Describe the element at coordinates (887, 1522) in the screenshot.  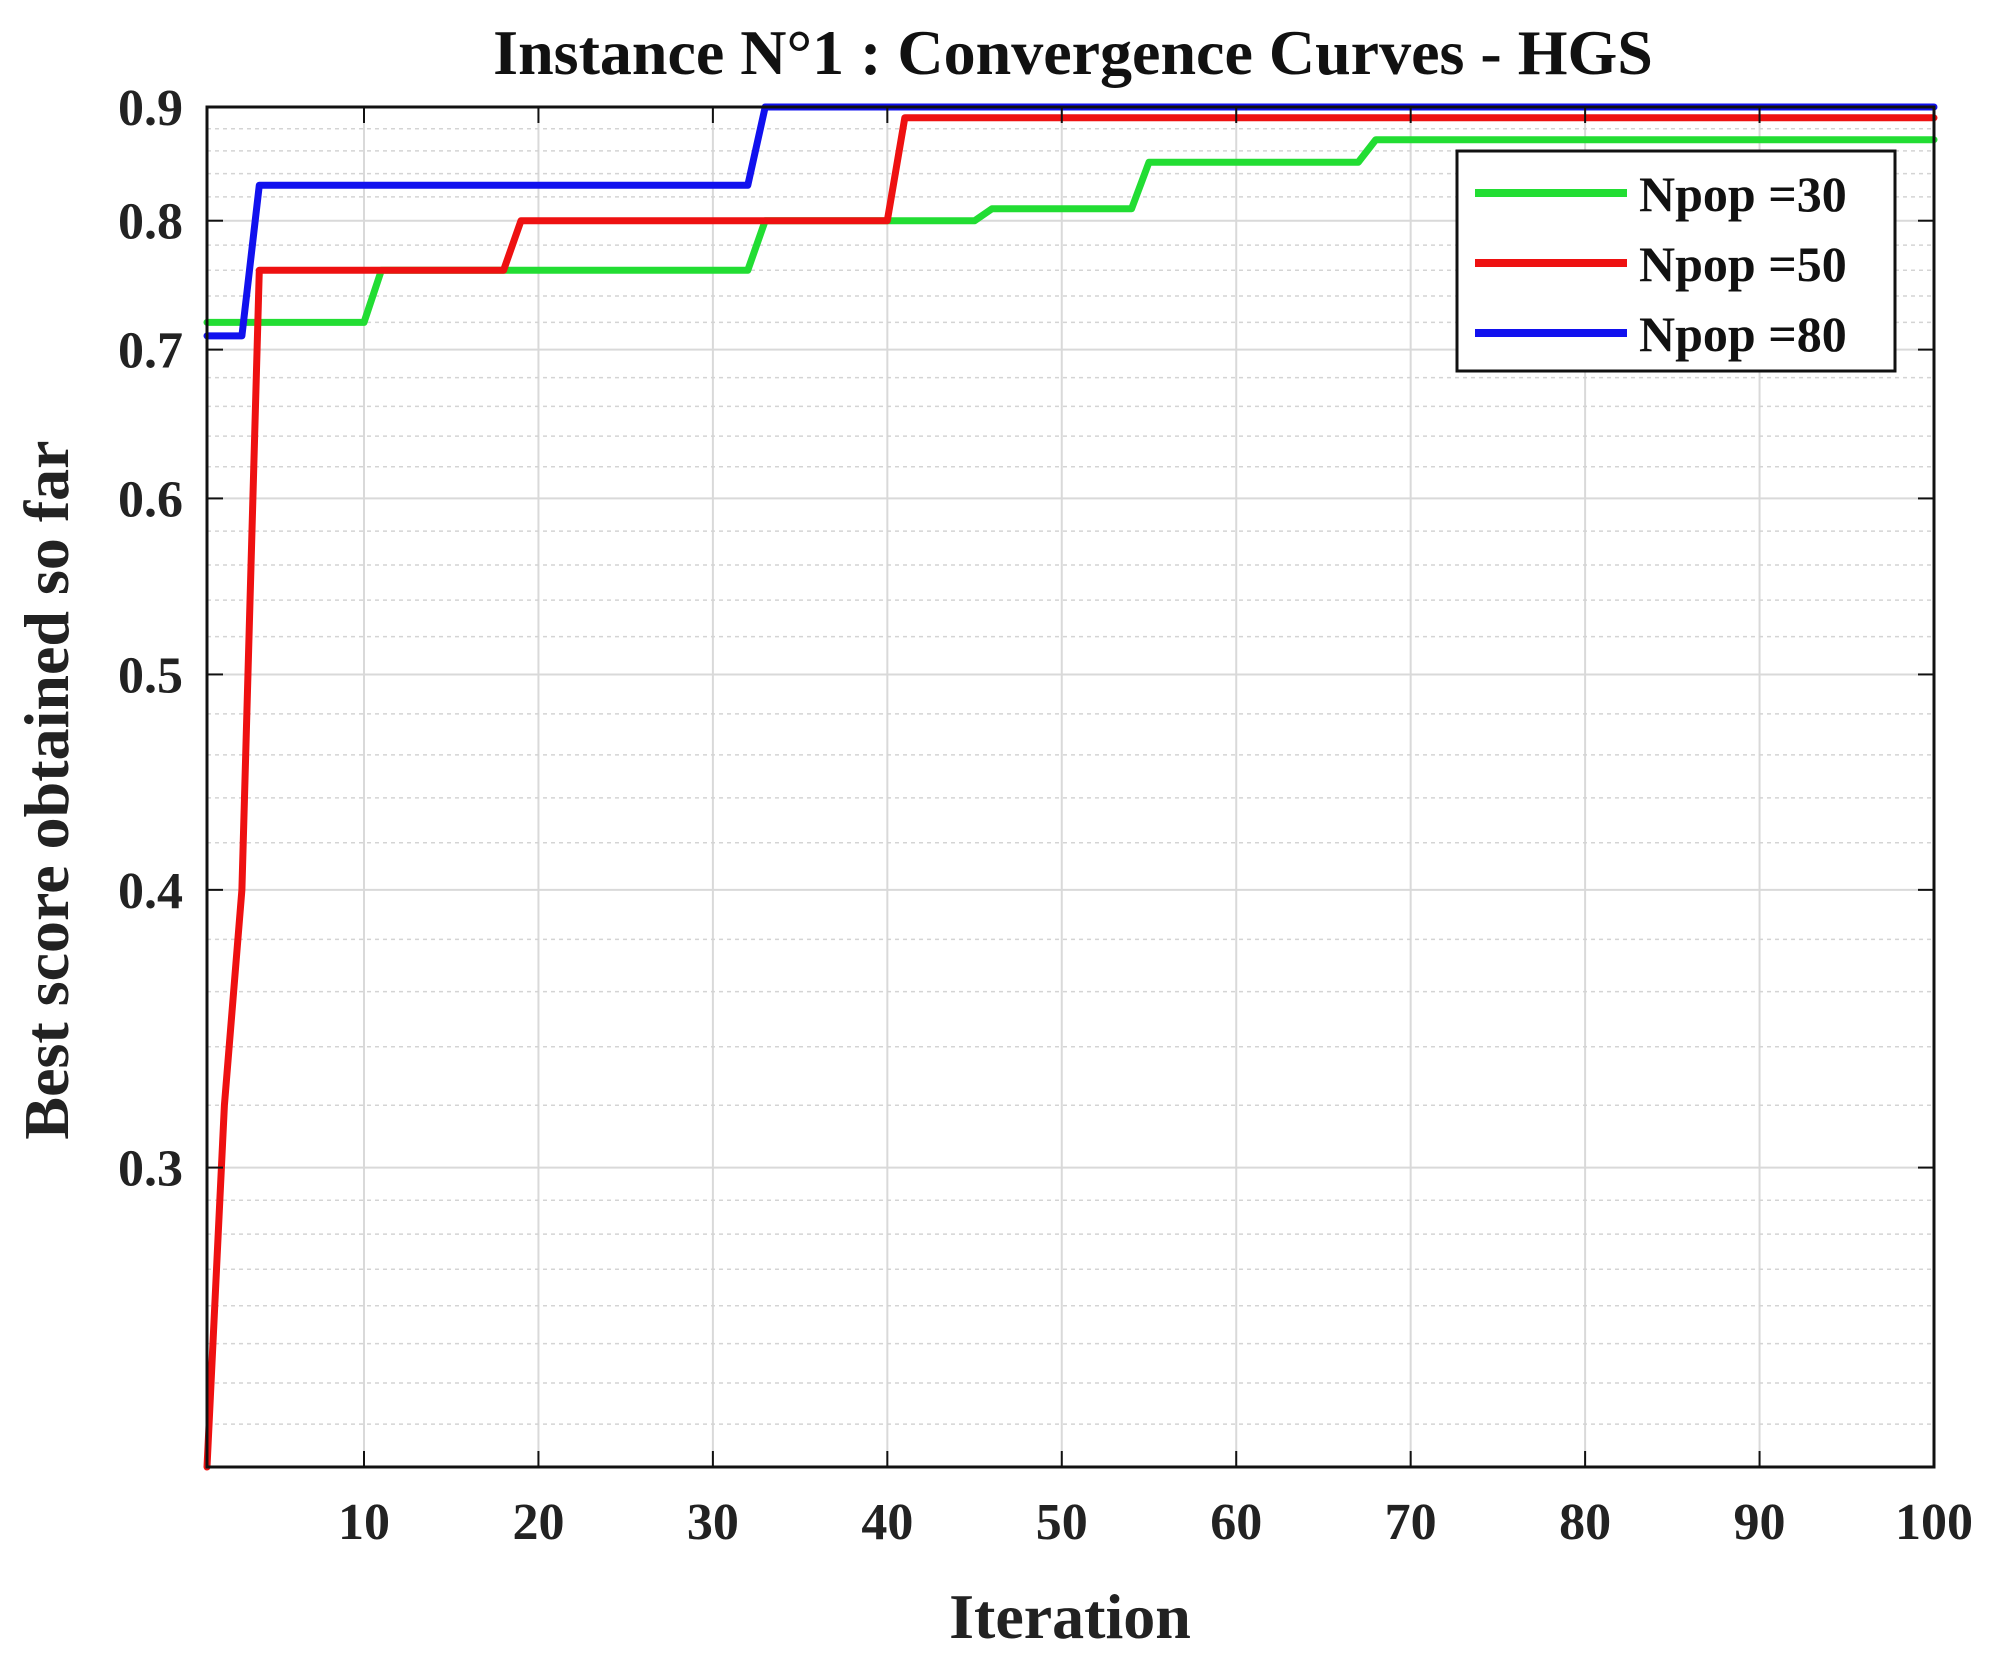
I see `x-tick-label: 40` at that location.